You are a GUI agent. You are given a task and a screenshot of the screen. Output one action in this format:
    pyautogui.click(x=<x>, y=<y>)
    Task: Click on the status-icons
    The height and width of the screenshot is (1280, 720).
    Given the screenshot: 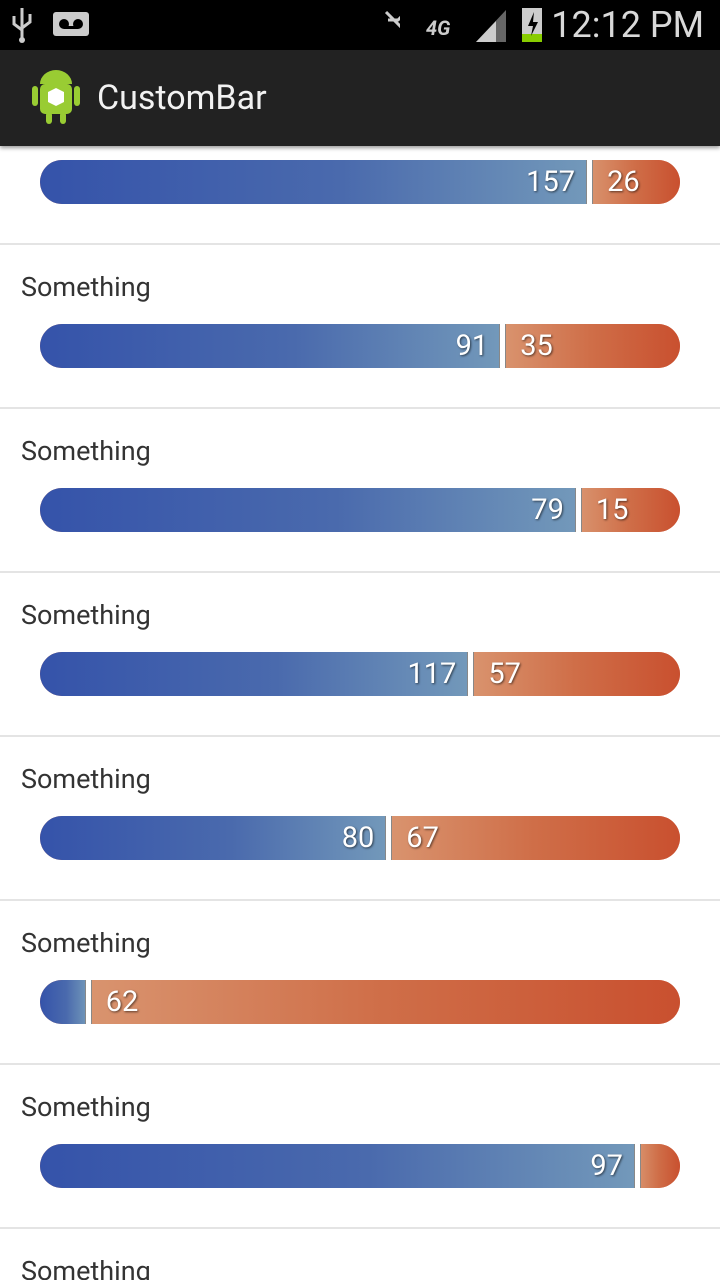 What is the action you would take?
    pyautogui.click(x=206, y=25)
    